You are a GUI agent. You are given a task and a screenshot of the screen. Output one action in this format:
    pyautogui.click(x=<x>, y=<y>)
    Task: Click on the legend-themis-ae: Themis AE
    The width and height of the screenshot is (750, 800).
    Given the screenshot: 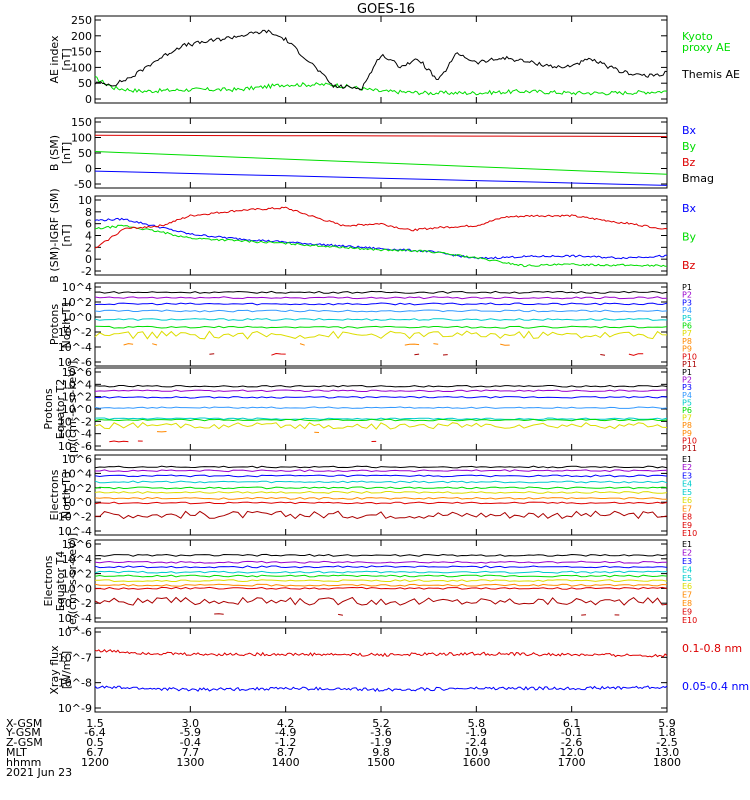 What is the action you would take?
    pyautogui.click(x=710, y=74)
    